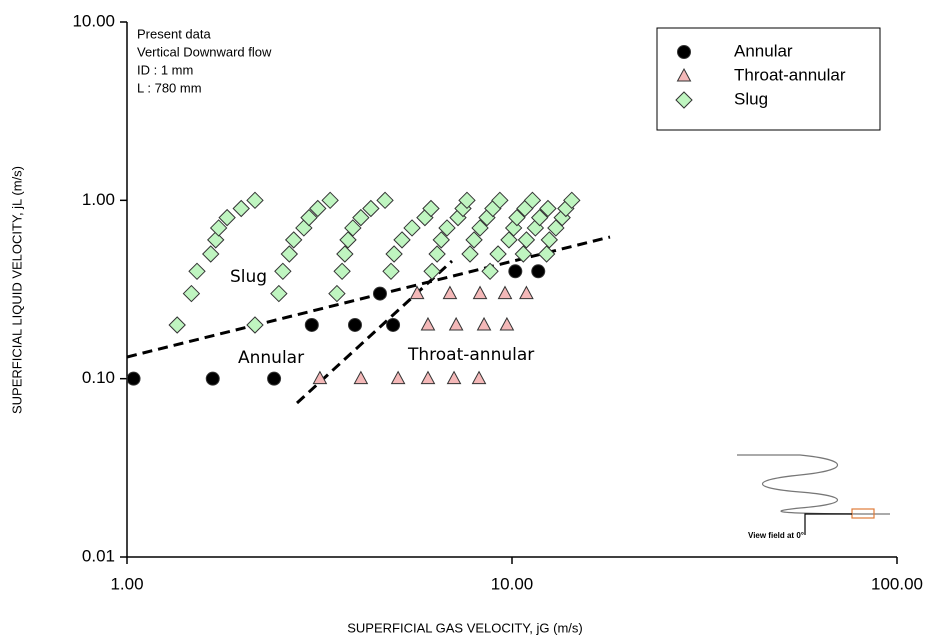  I want to click on x-axis-label: SUPERFICIAL GAS VELOCITY, jG (m/s), so click(465, 627).